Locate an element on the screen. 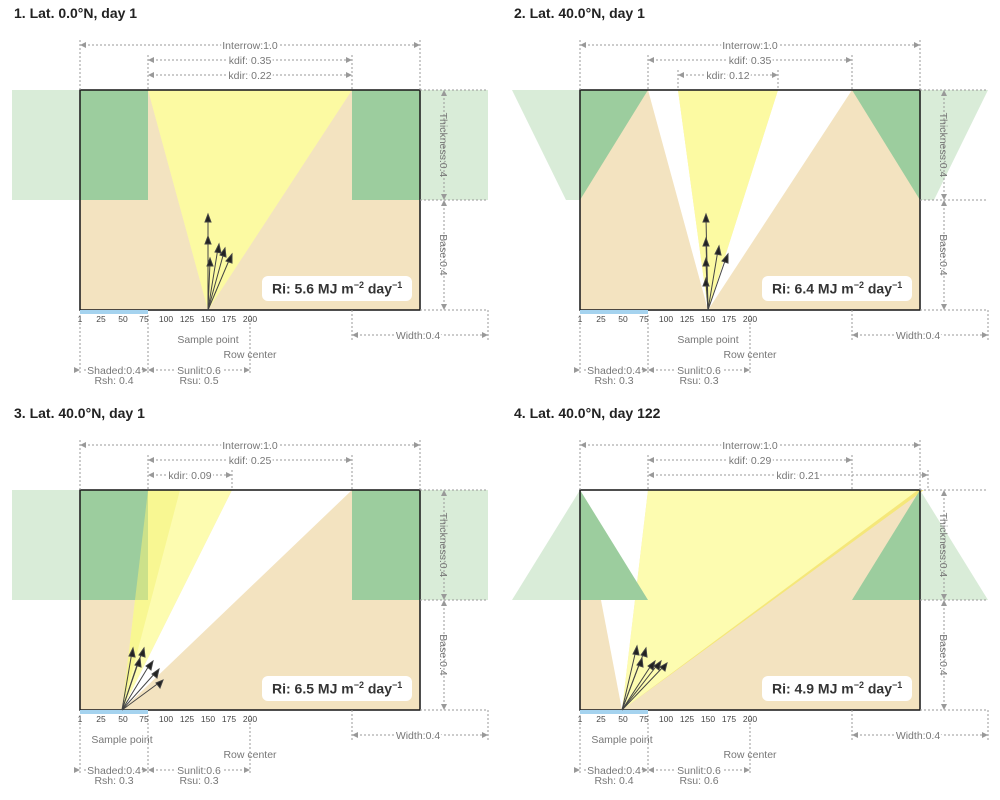 Image resolution: width=1000 pixels, height=800 pixels. panel-title: 1. Lat. 0.0°N, day 1 is located at coordinates (76, 13).